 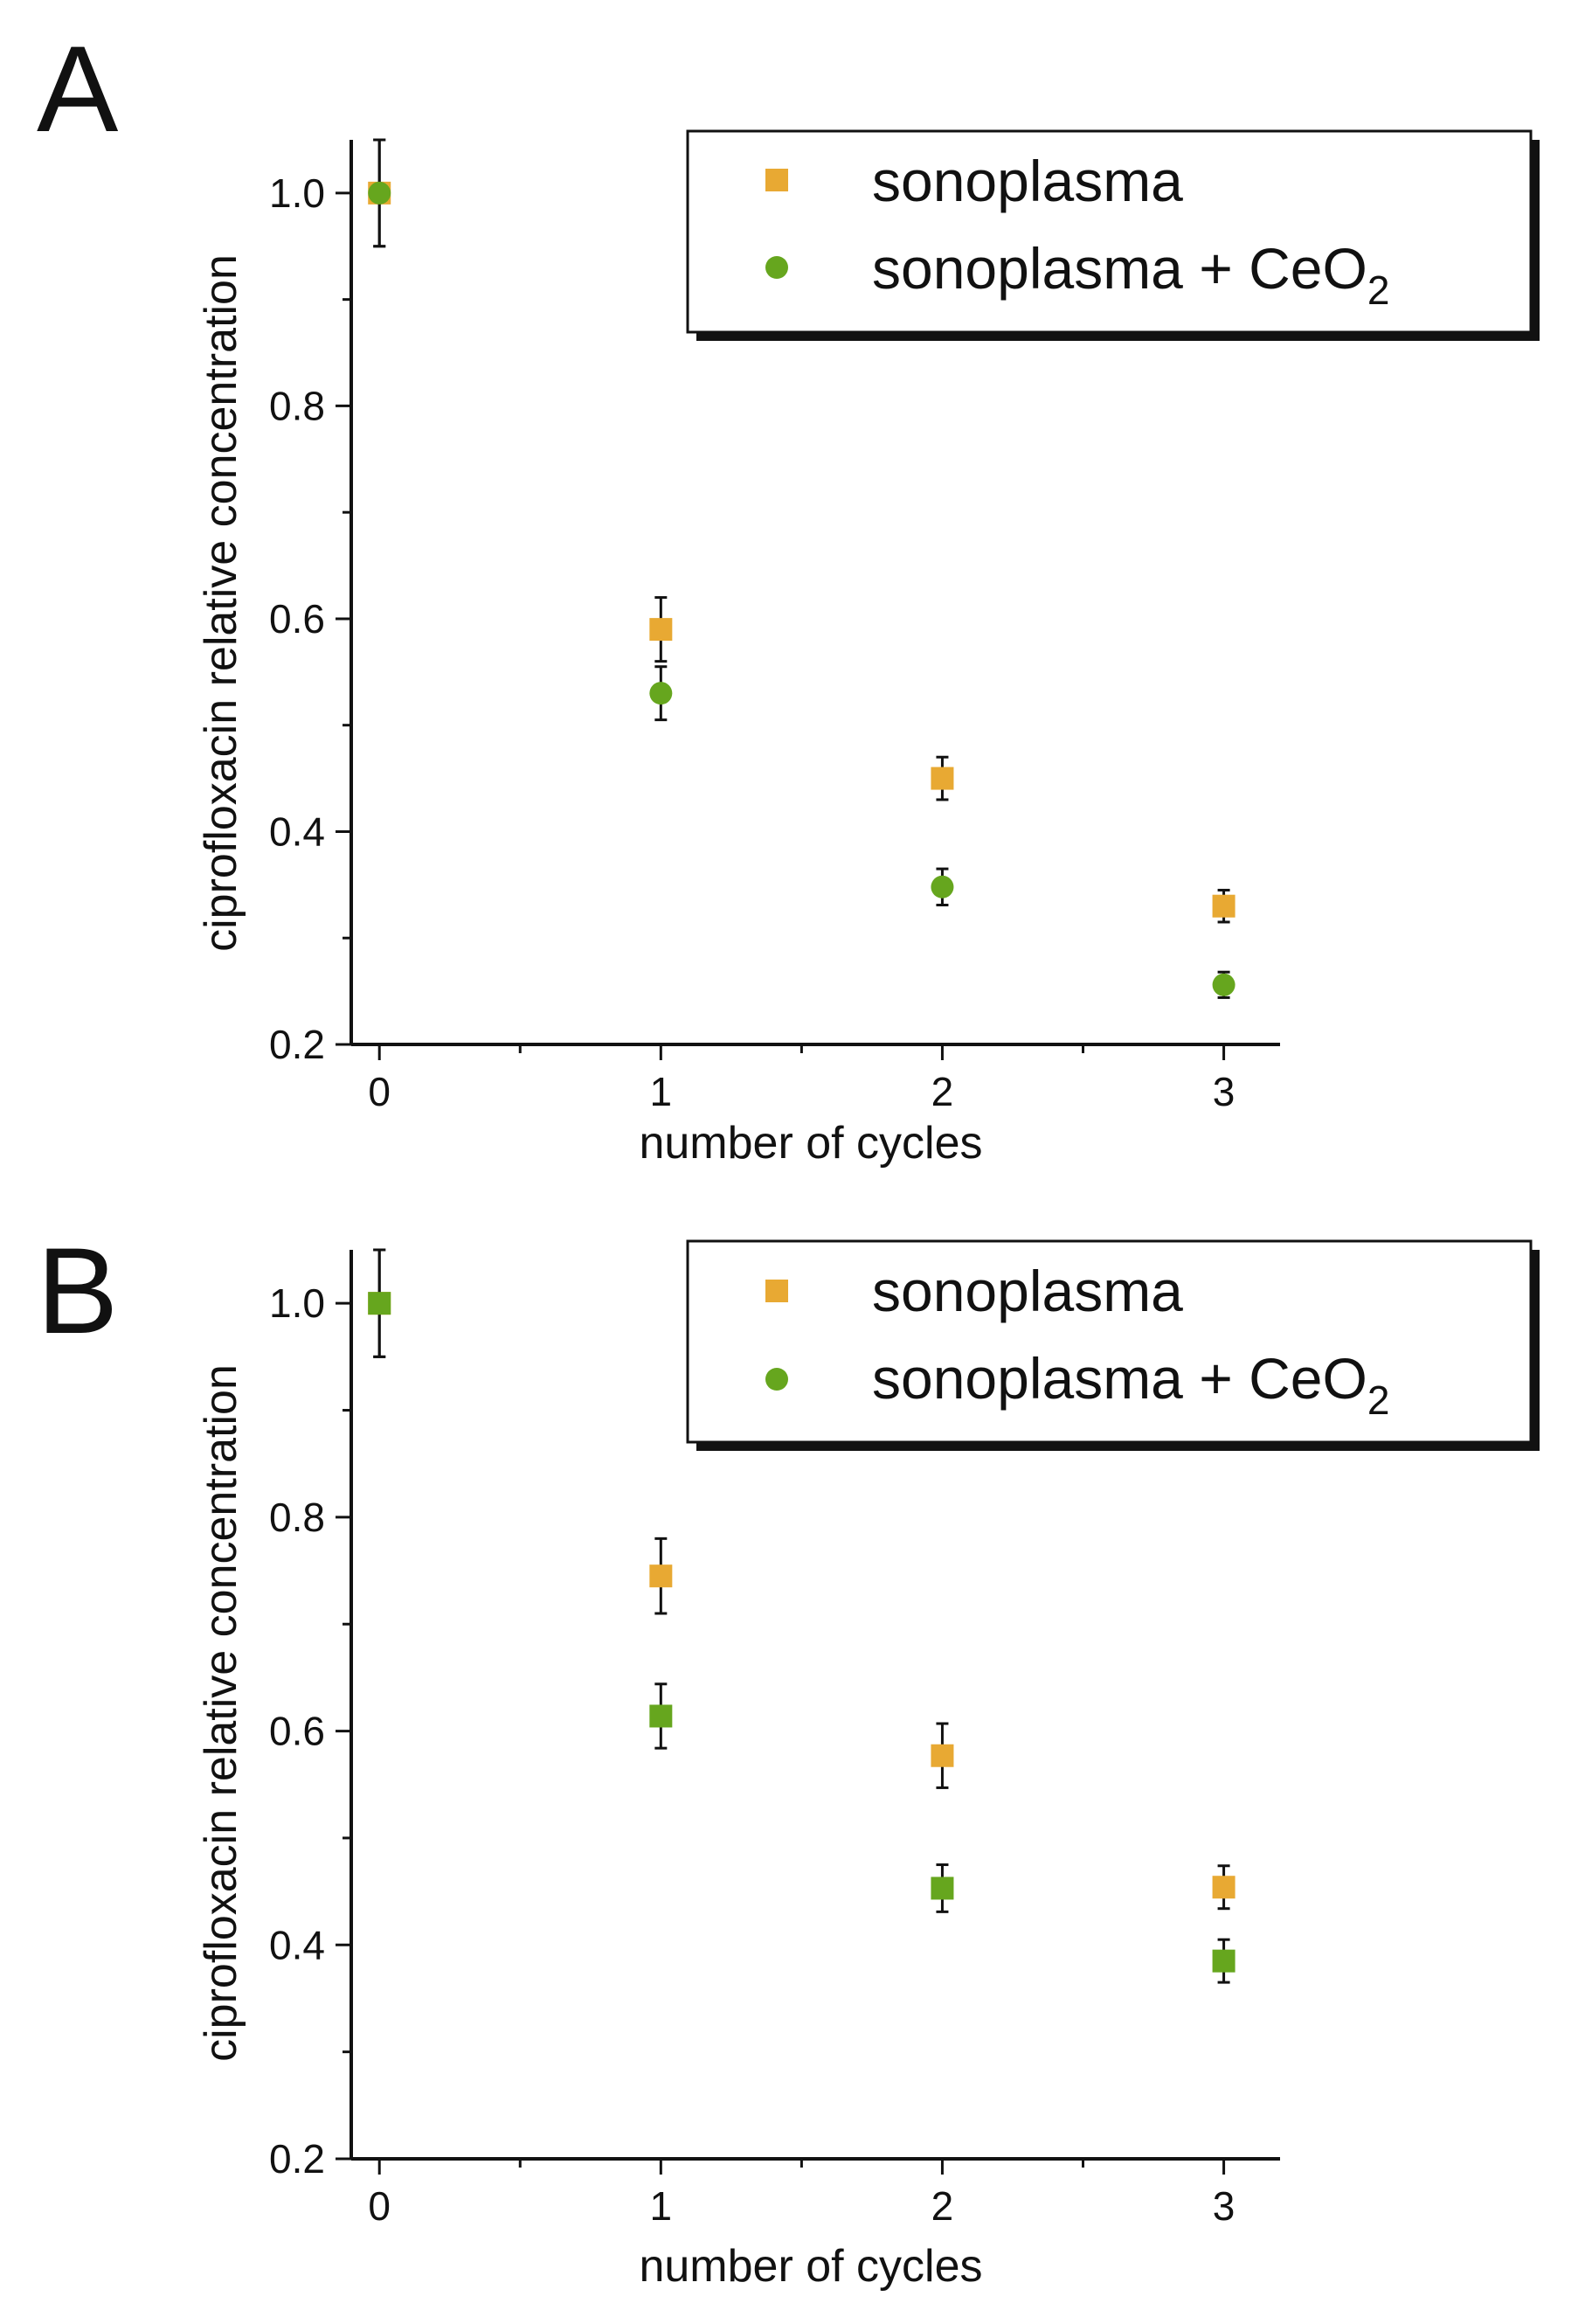 What do you see at coordinates (1110, 231) in the screenshot?
I see `panel-a-legend-box` at bounding box center [1110, 231].